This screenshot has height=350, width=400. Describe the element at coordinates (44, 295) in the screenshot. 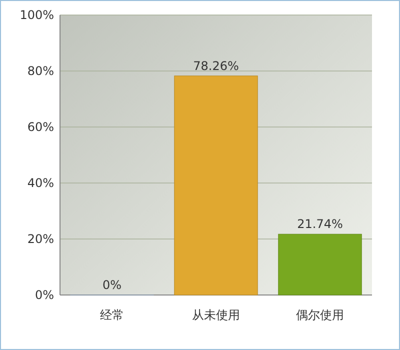

I see `y-tick-label: 0%` at that location.